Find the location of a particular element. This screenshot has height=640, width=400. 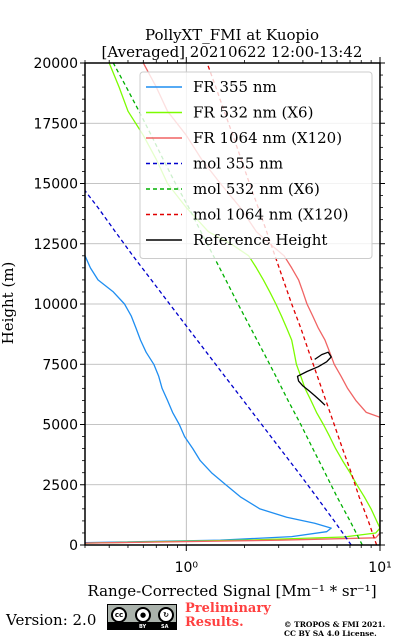

x-tick-label: 10⁰ is located at coordinates (187, 568).